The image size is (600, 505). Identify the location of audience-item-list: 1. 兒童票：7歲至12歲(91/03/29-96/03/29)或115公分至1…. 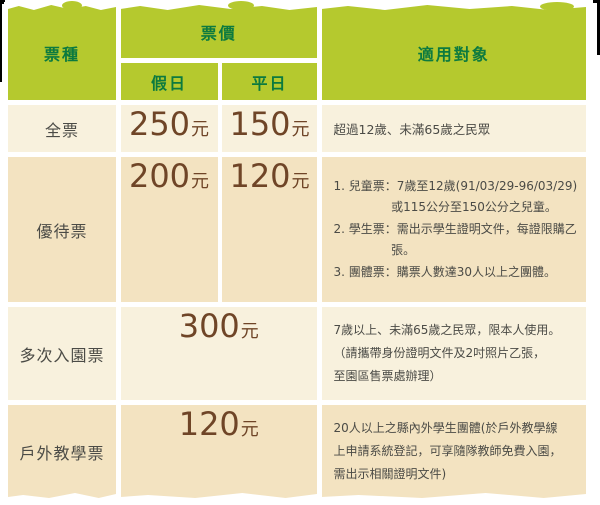
(456, 229).